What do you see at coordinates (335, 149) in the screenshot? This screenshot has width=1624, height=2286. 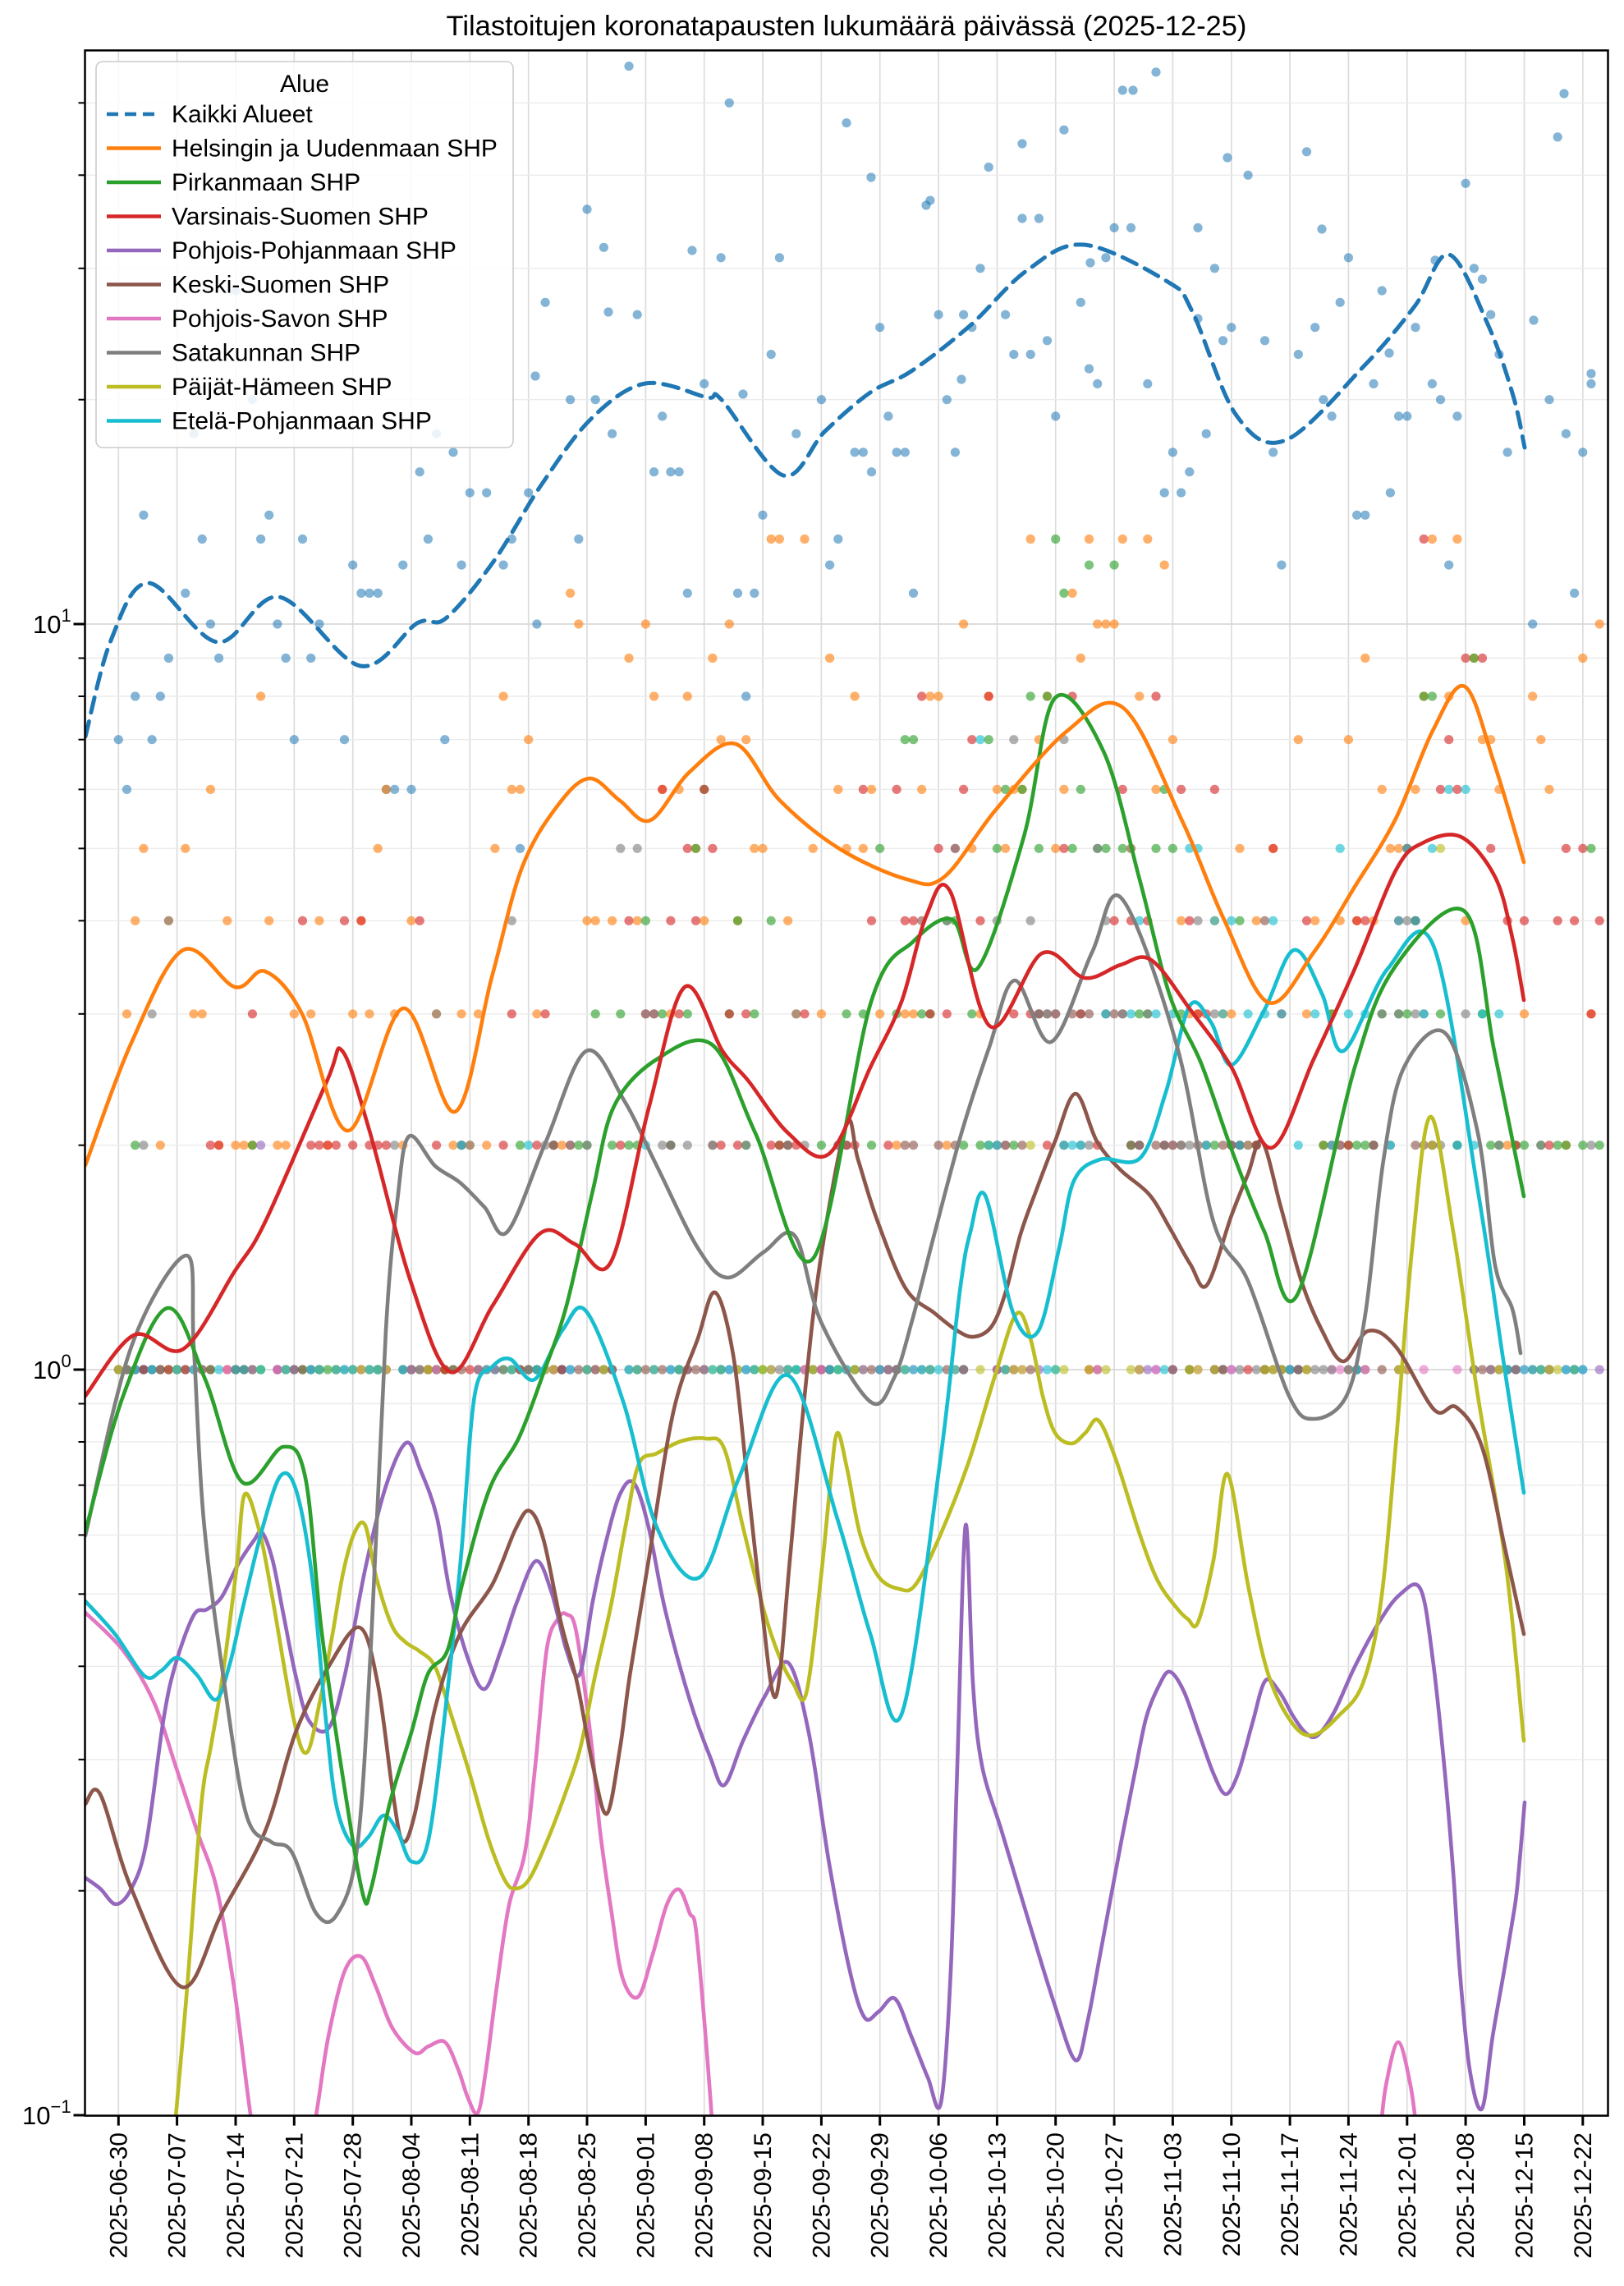 I see `svg-text: Helsingin ja Uudenmaan SHP` at bounding box center [335, 149].